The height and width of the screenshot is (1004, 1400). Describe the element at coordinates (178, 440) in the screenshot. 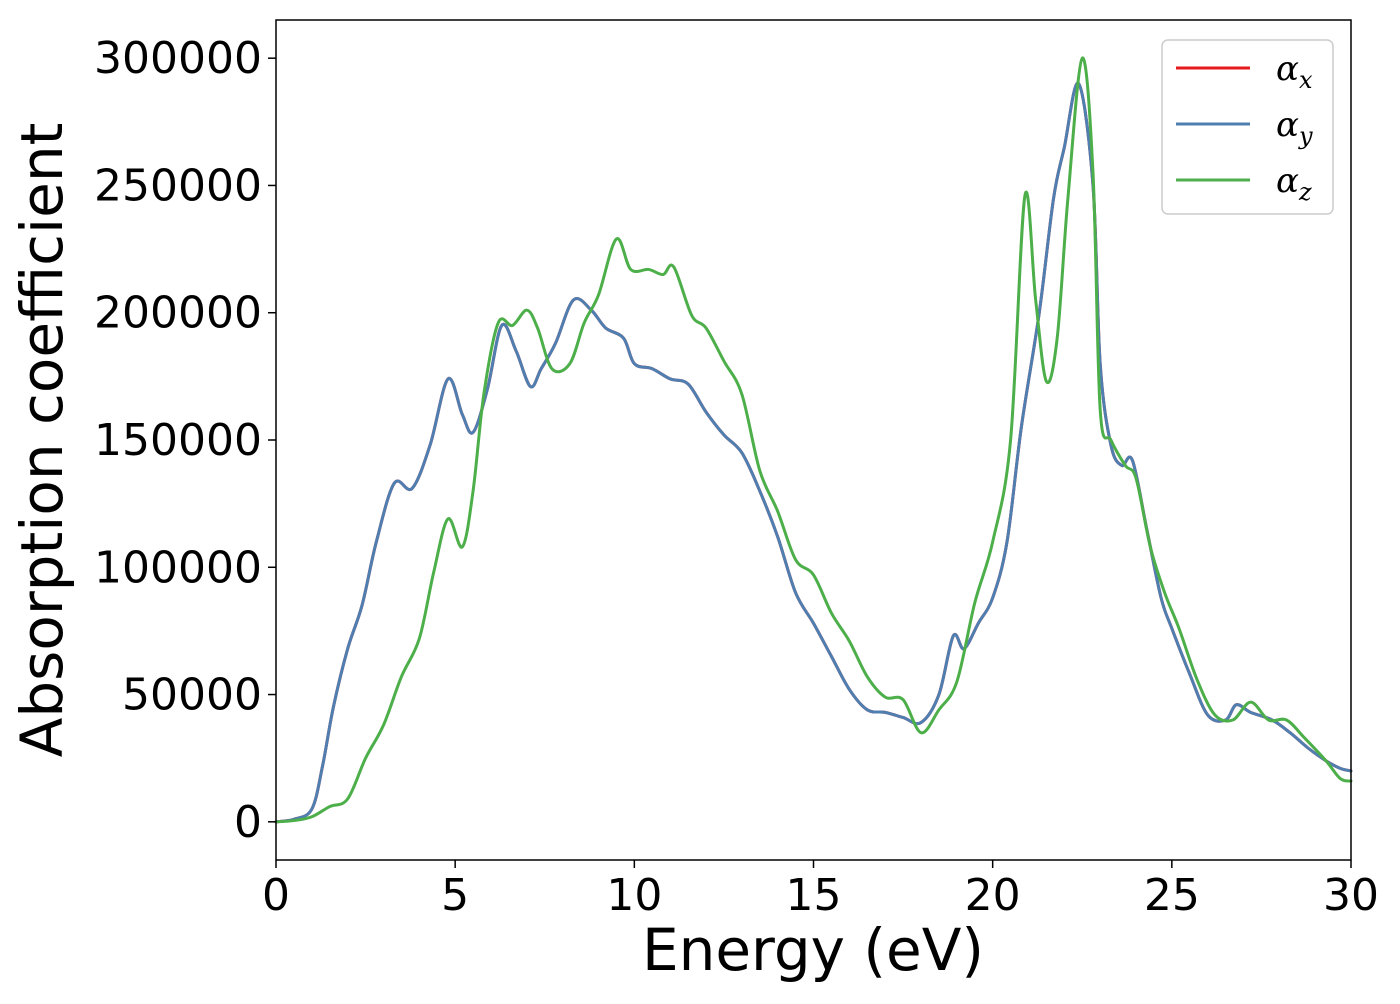

I see `y-tick-label: 150000` at that location.